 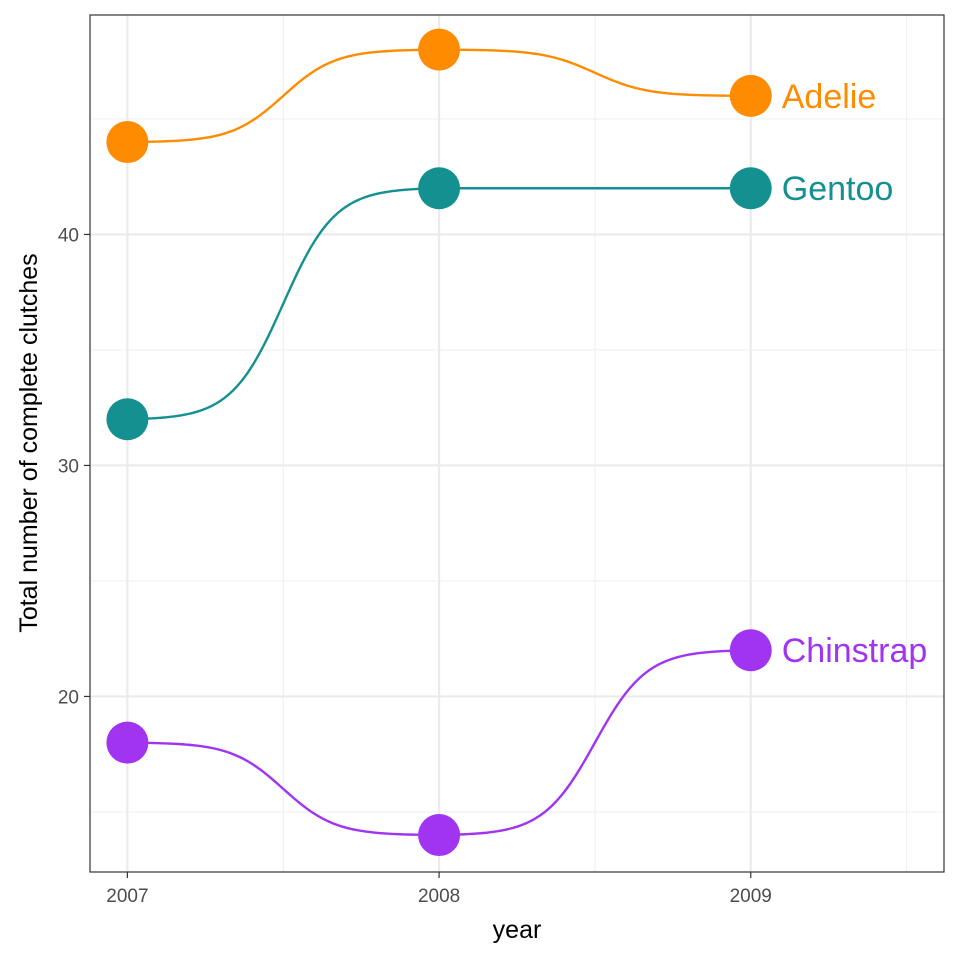 I want to click on series-labels: Adelie Gentoo Chinstrap, so click(x=855, y=374).